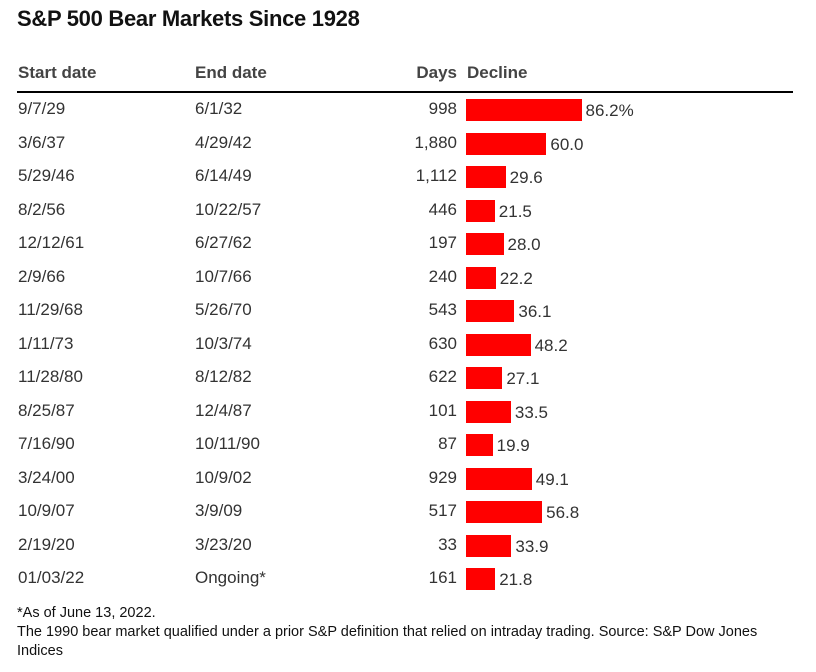  What do you see at coordinates (46, 544) in the screenshot?
I see `start-date: 2/19/20` at bounding box center [46, 544].